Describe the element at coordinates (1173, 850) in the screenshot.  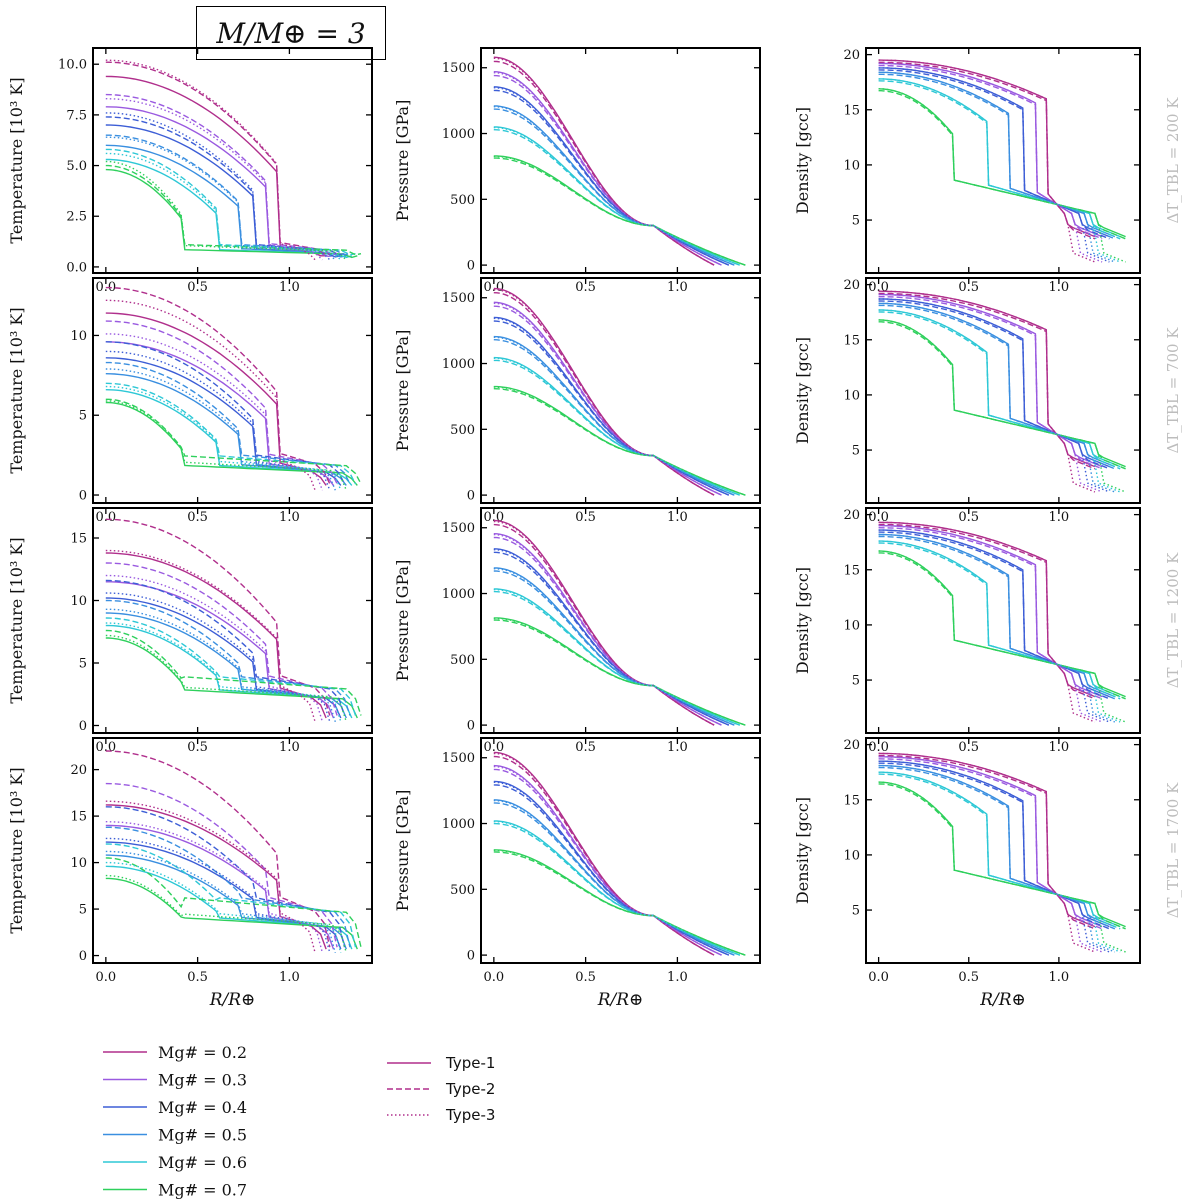
I see `row-label-3: ΔT_TBL = 1700 K` at that location.